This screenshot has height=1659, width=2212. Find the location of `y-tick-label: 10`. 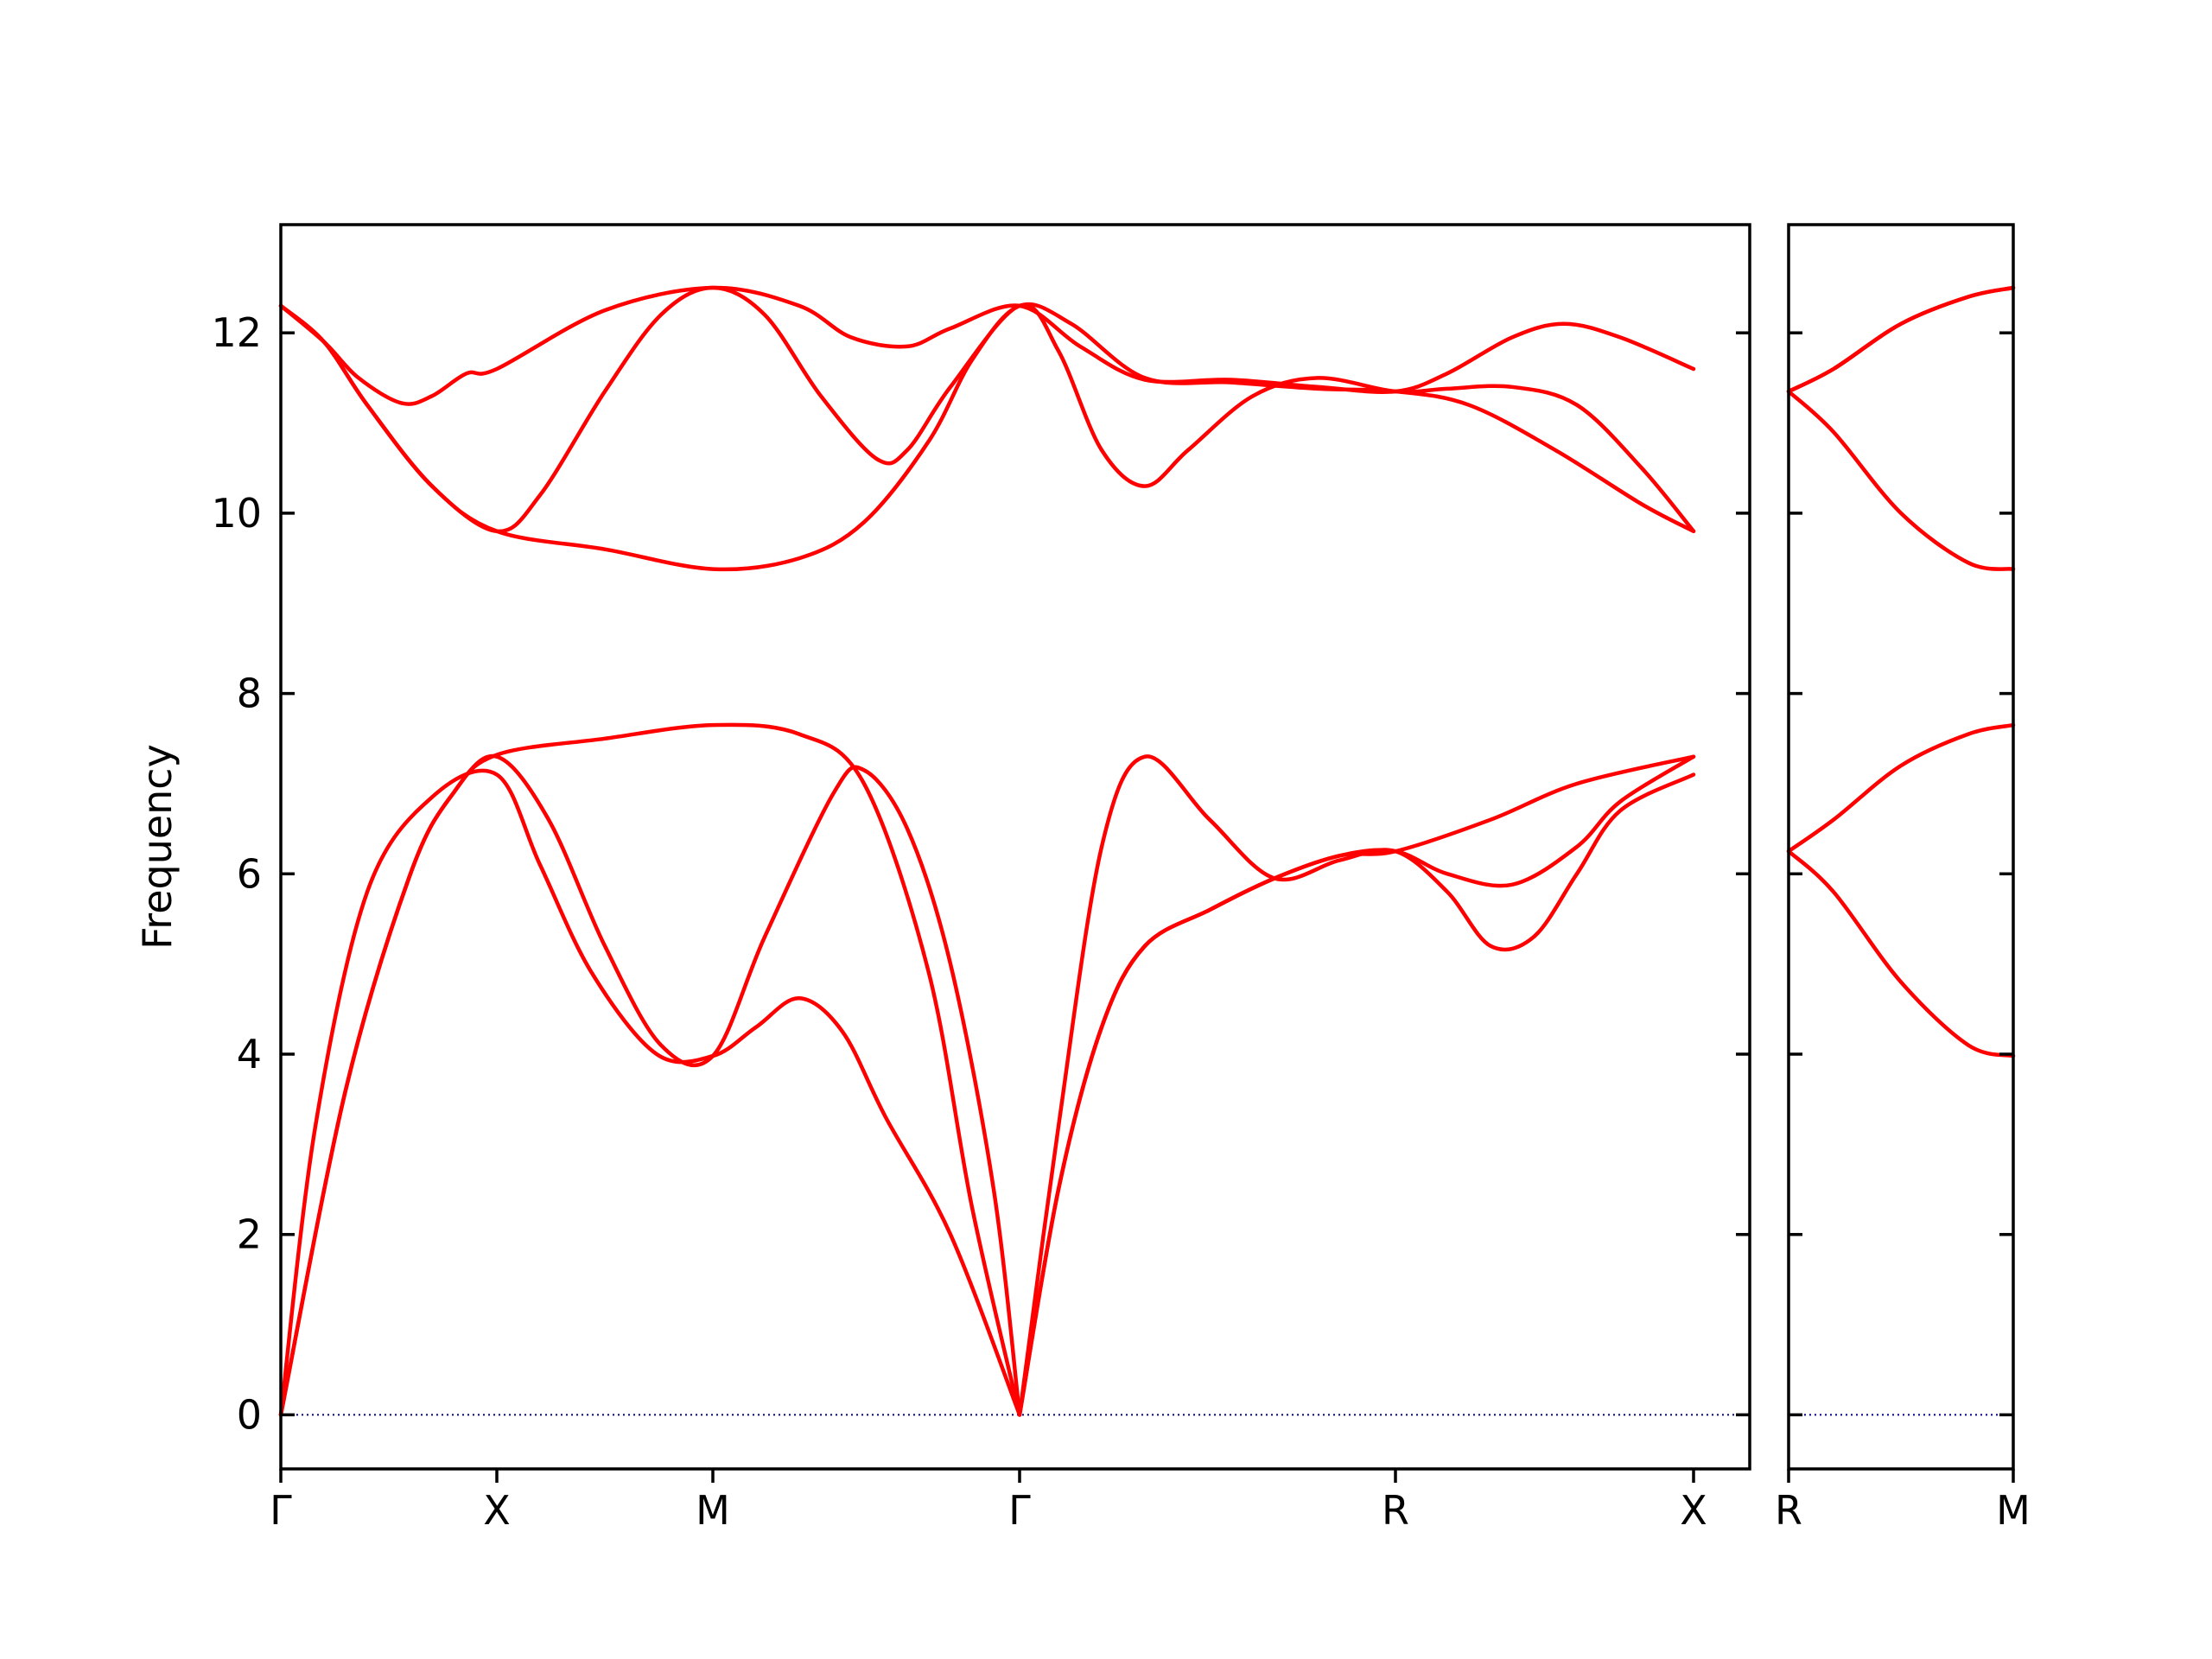

y-tick-label: 10 is located at coordinates (236, 513).